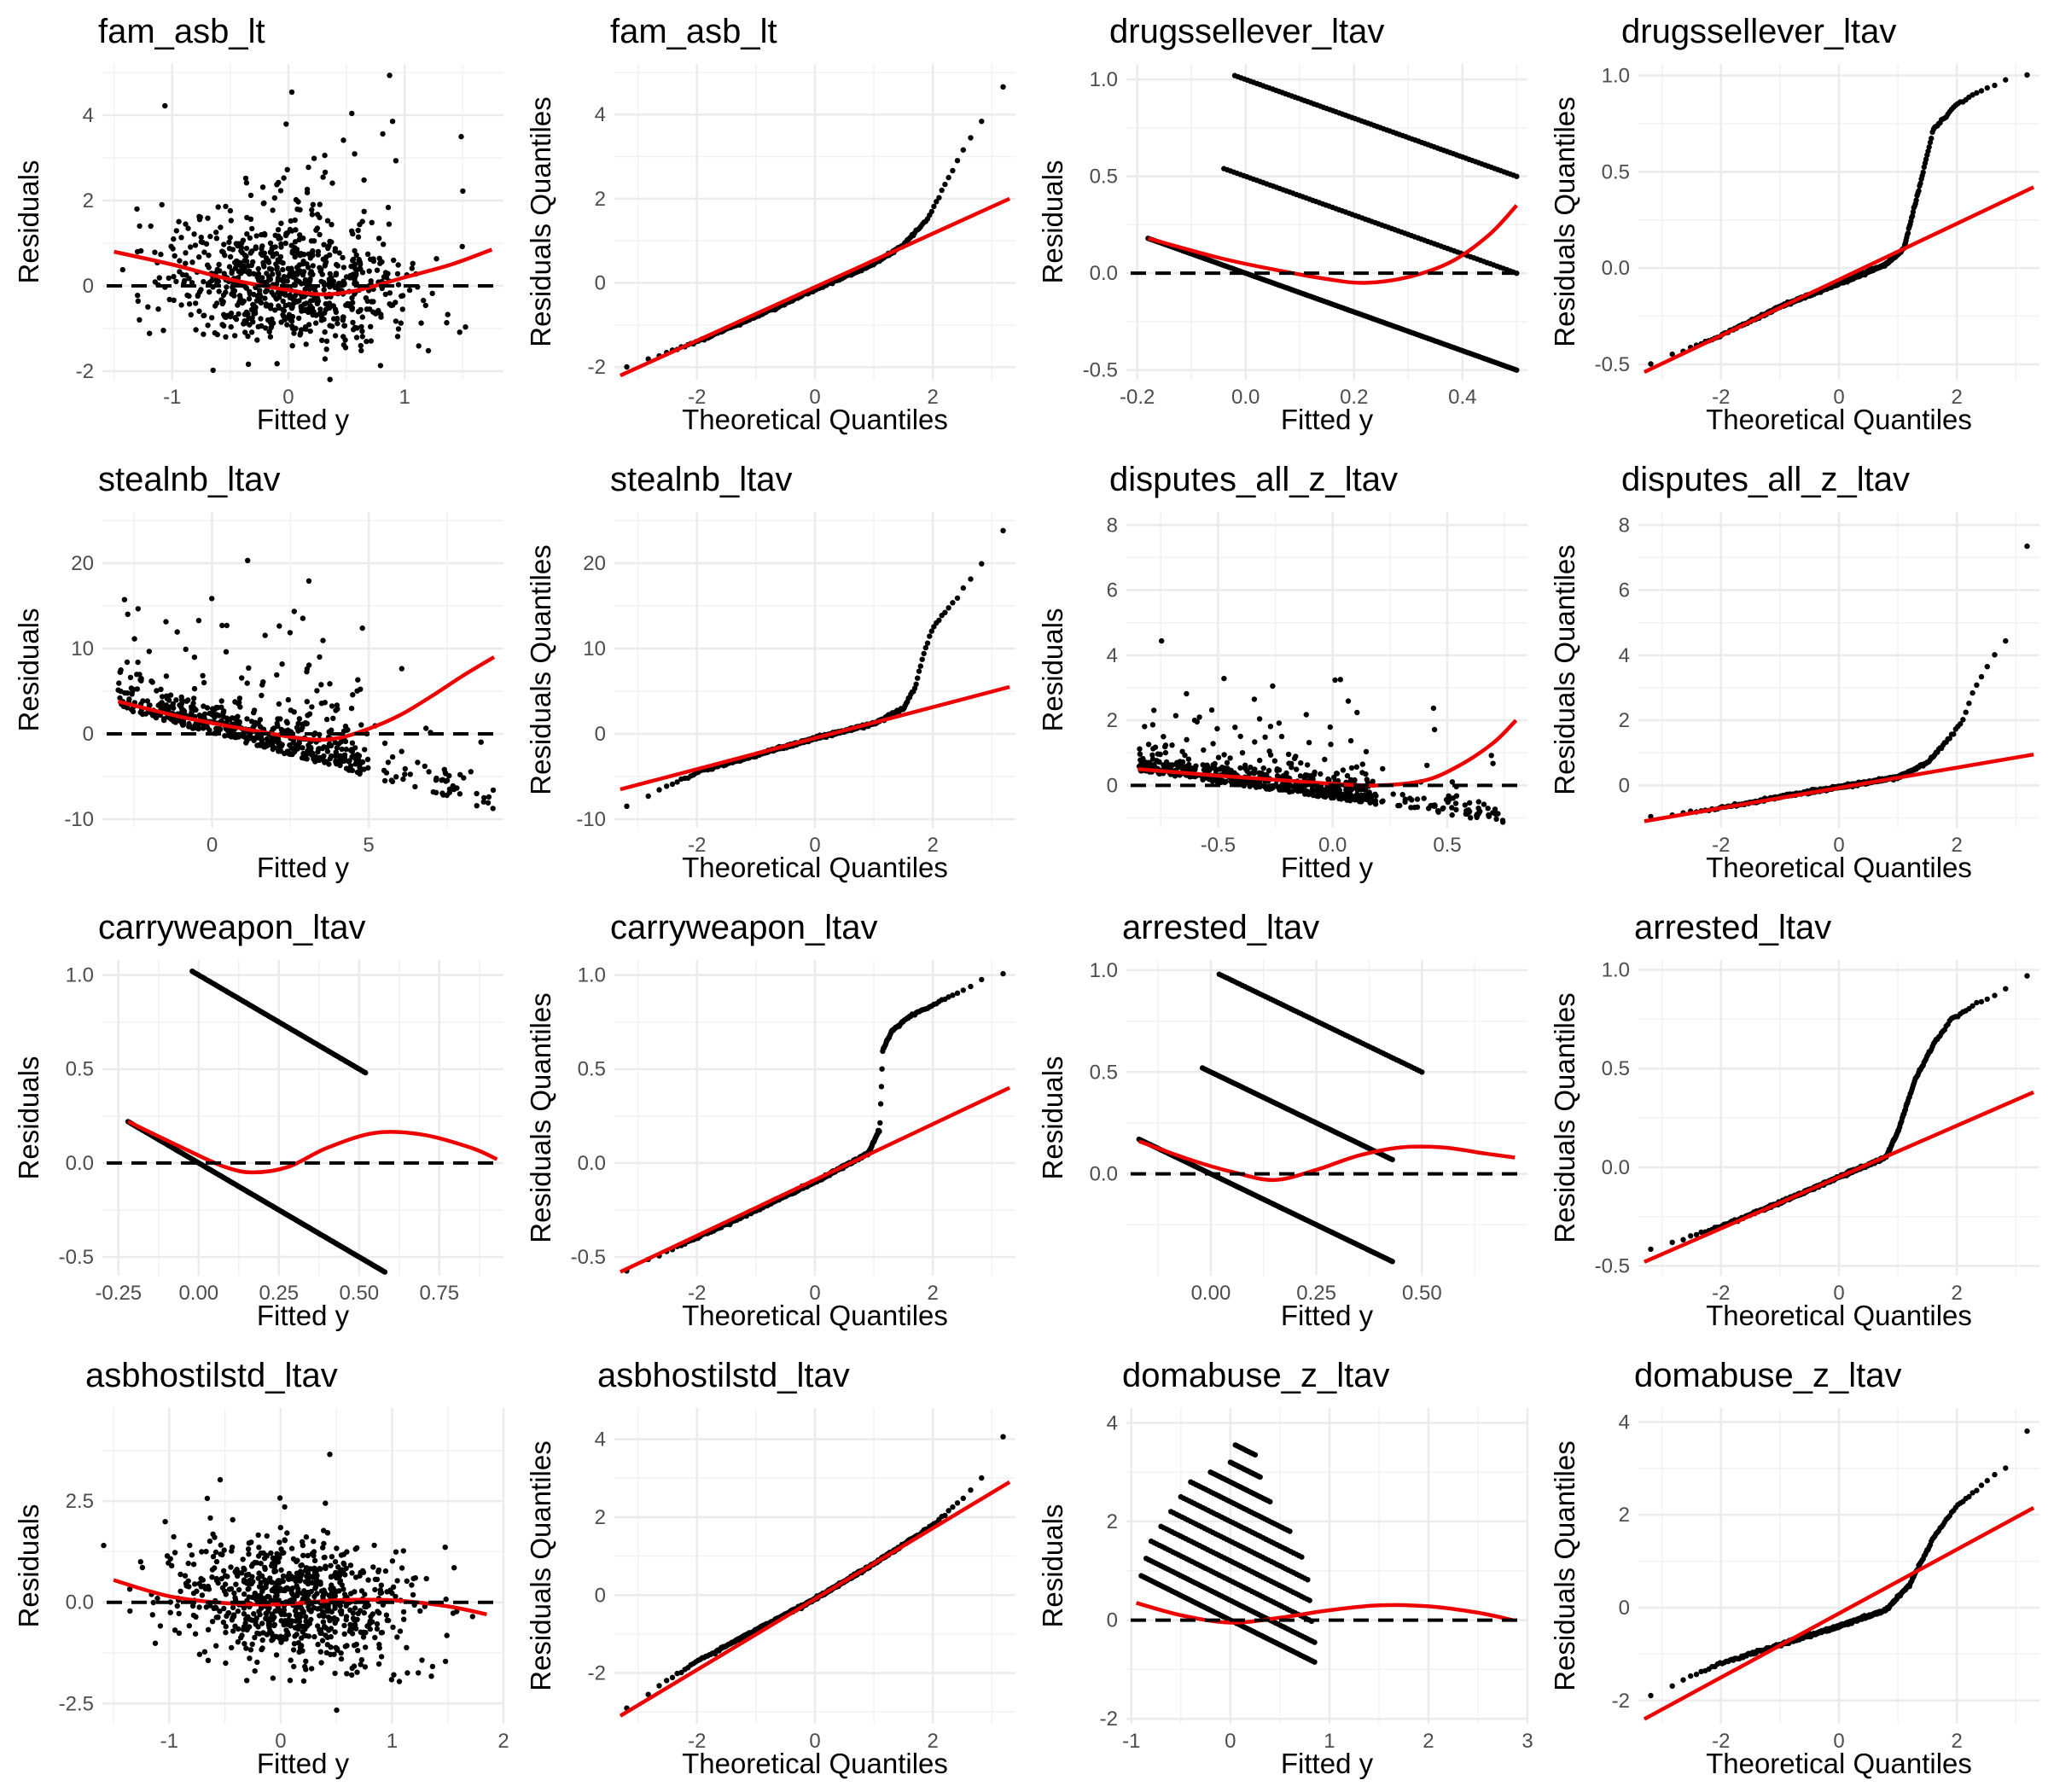  What do you see at coordinates (359, 1293) in the screenshot?
I see `x-tick-label: 0.50` at bounding box center [359, 1293].